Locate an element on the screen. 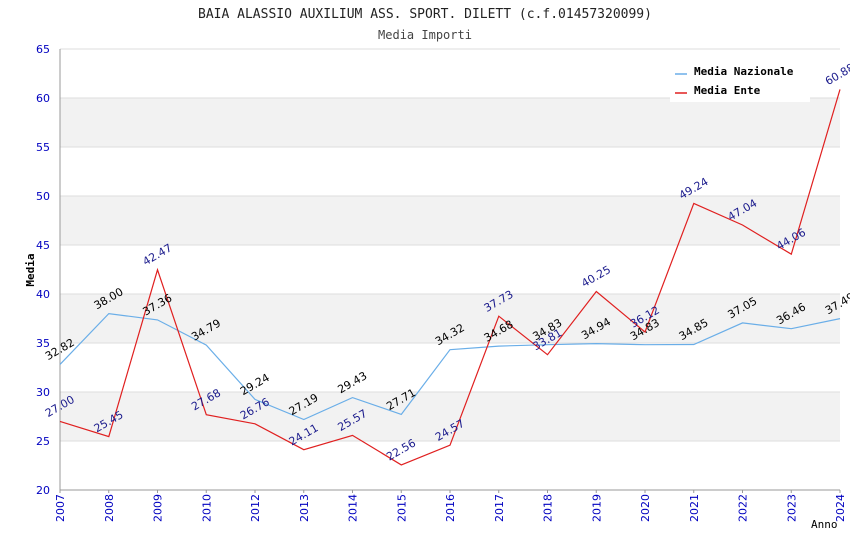  legend-box is located at coordinates (740, 81).